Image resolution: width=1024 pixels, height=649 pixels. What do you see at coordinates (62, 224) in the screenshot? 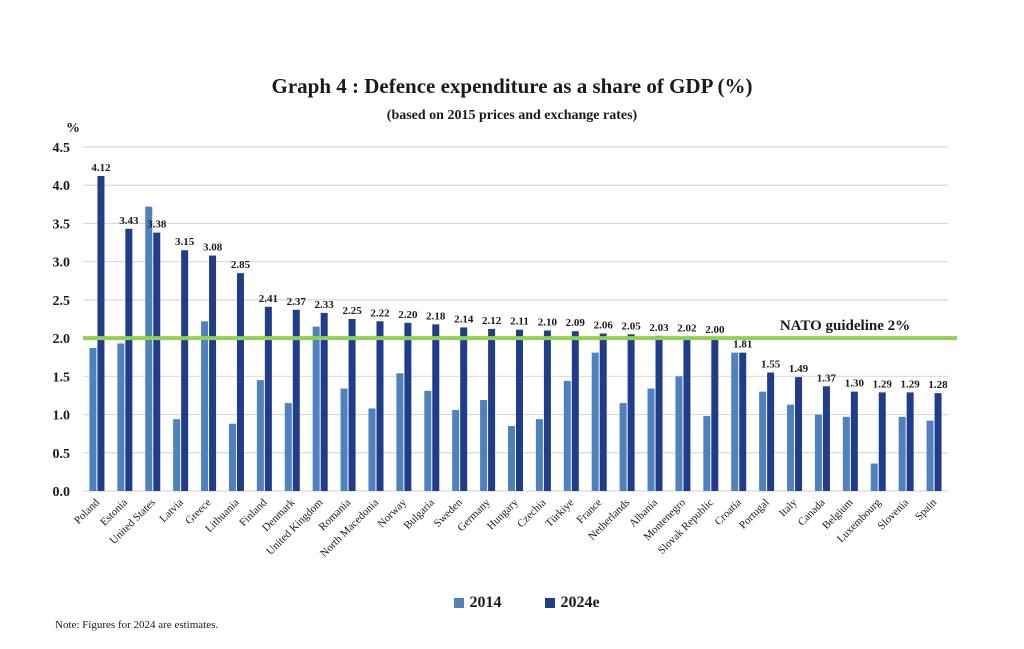
I see `y-tick-label: 3.5` at bounding box center [62, 224].